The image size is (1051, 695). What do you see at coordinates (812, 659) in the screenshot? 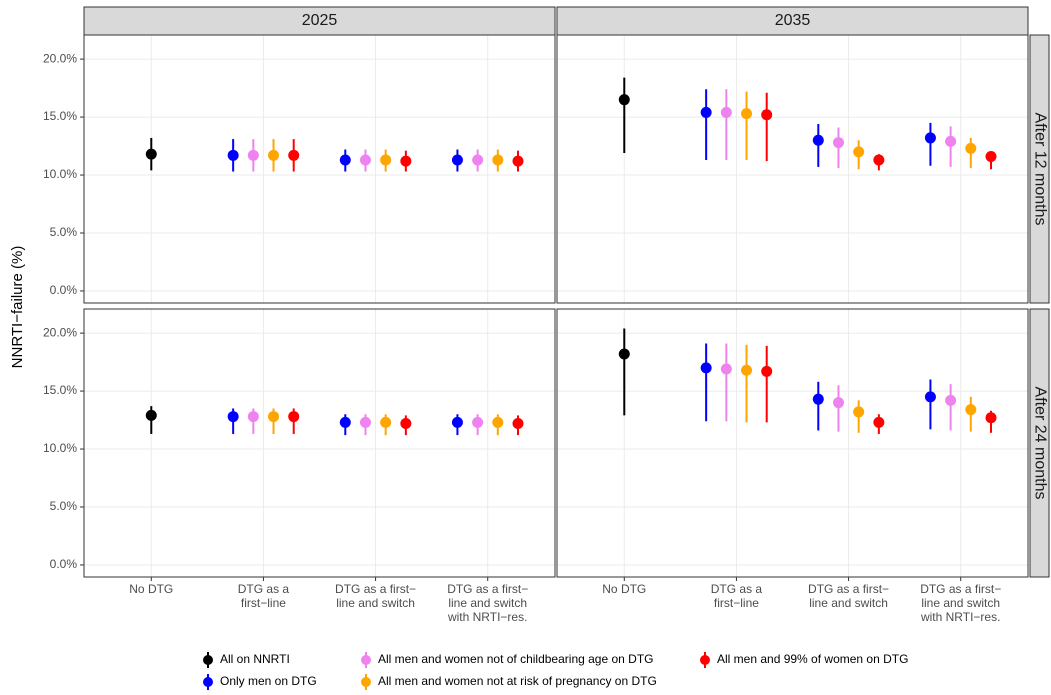
I see `legend-label: All men and 99% of women on DTG` at bounding box center [812, 659].